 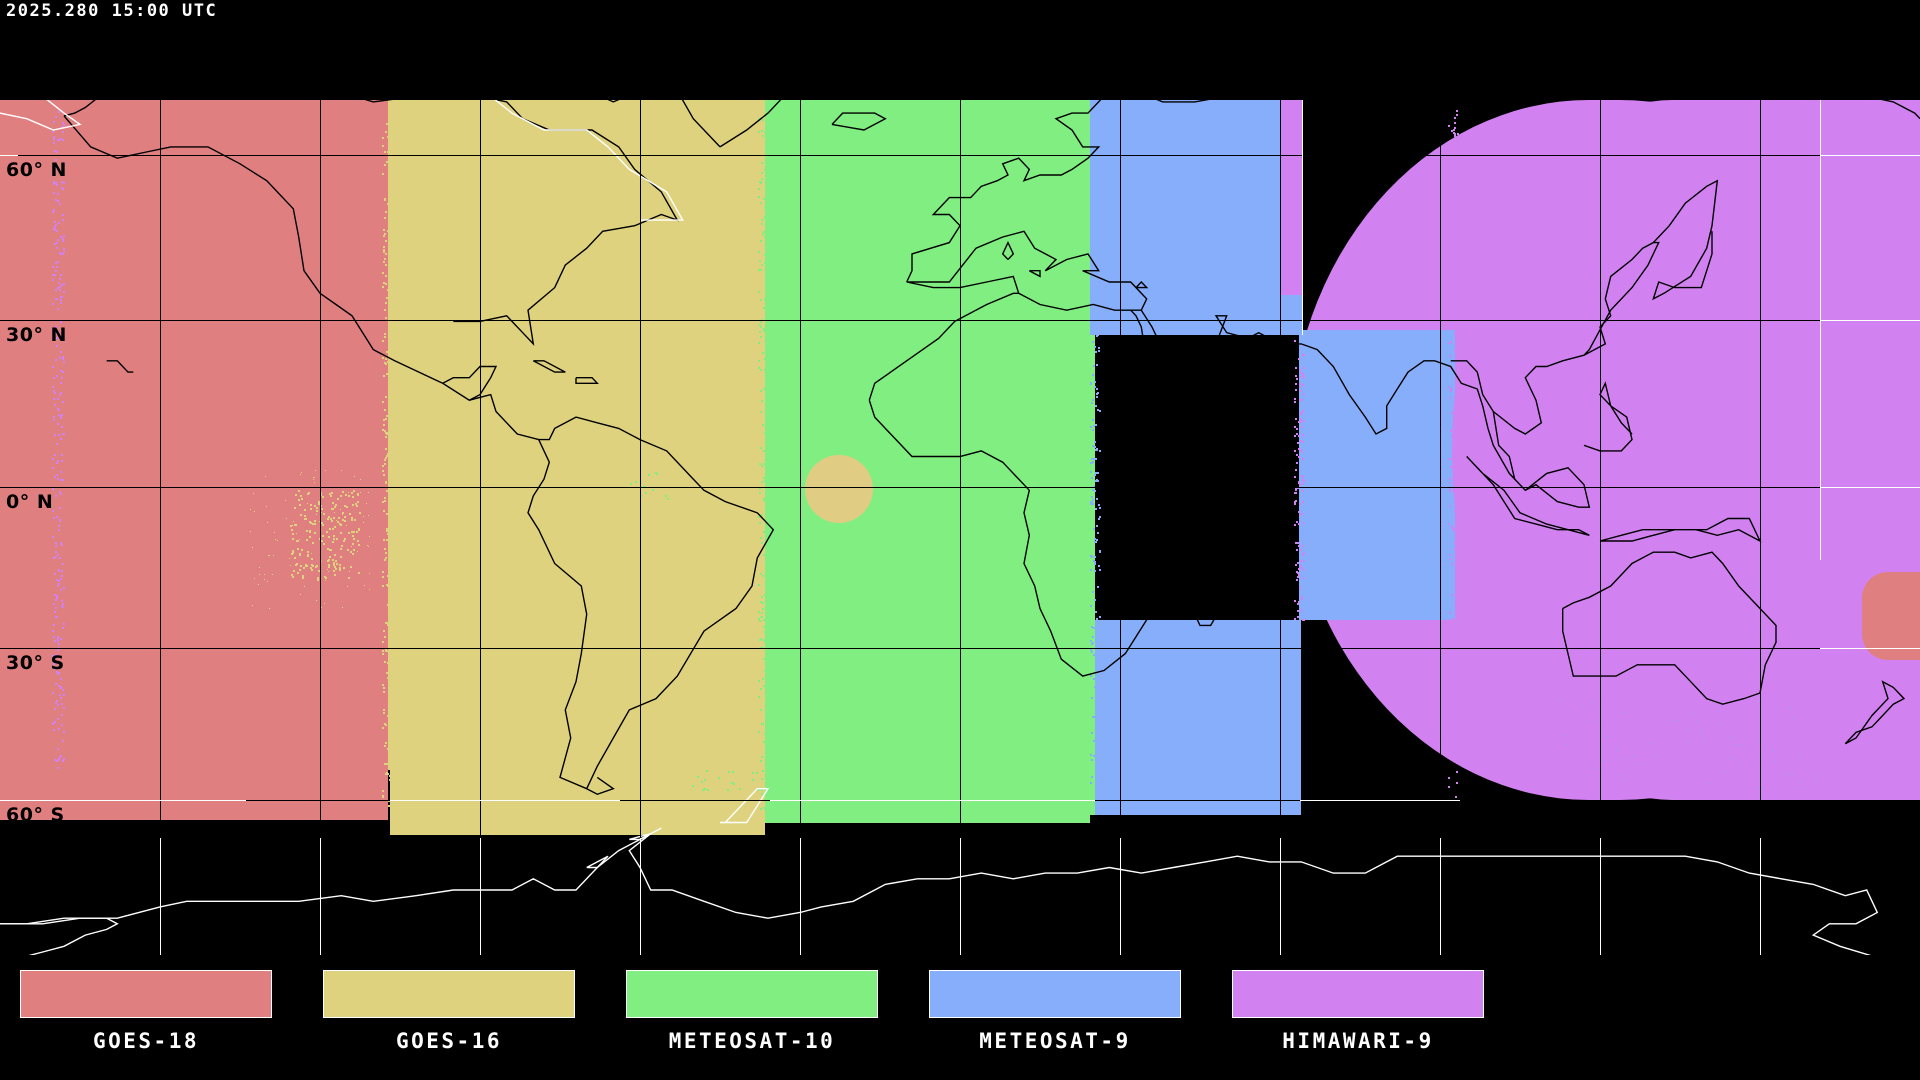 What do you see at coordinates (36, 335) in the screenshot?
I see `latitude-label-30: 30° N` at bounding box center [36, 335].